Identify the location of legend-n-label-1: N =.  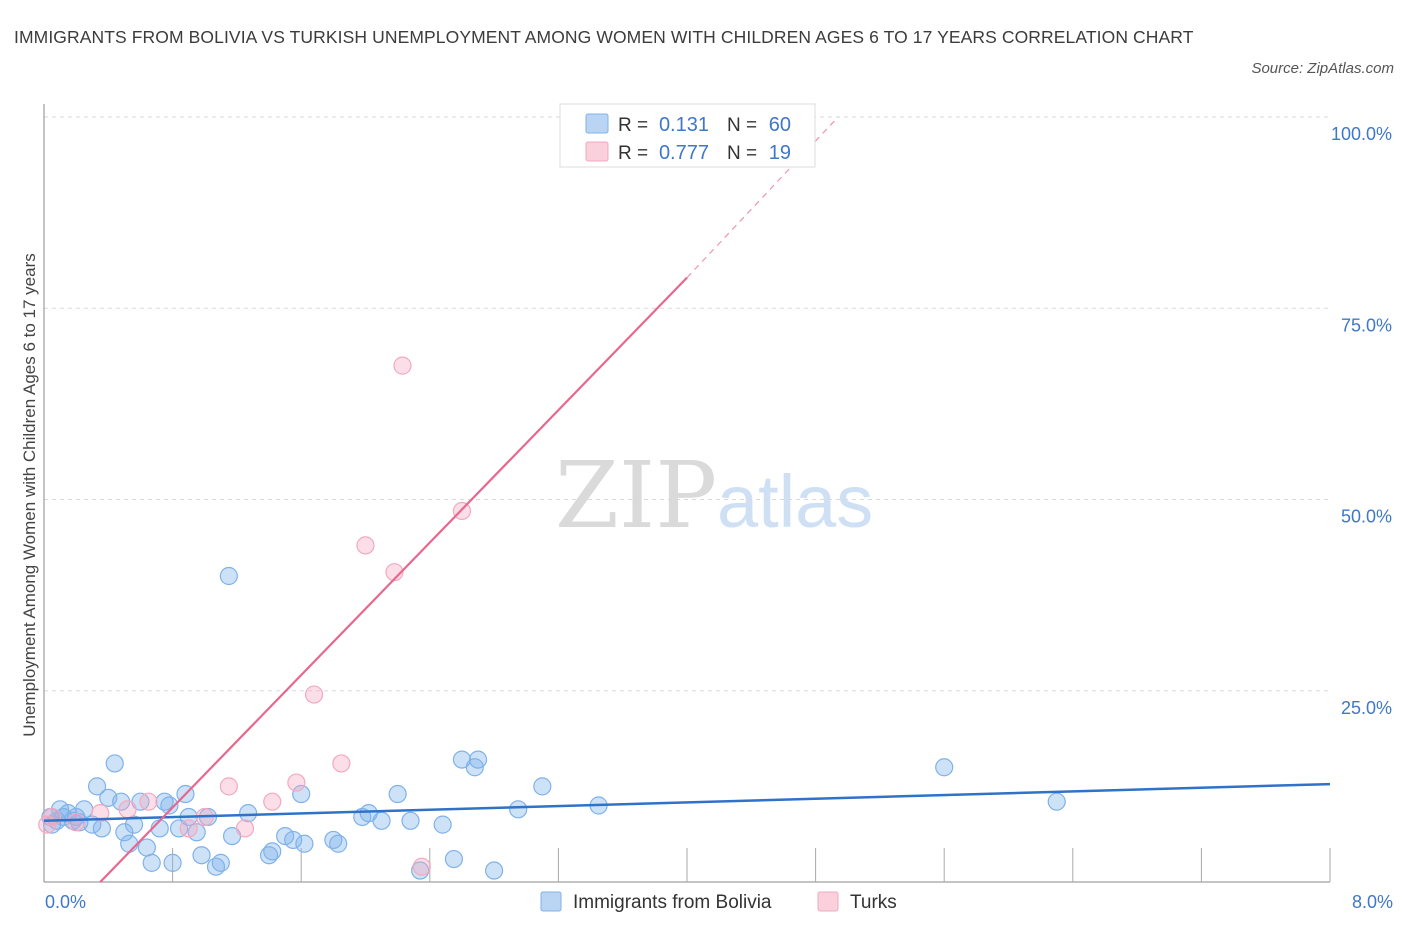
(742, 125).